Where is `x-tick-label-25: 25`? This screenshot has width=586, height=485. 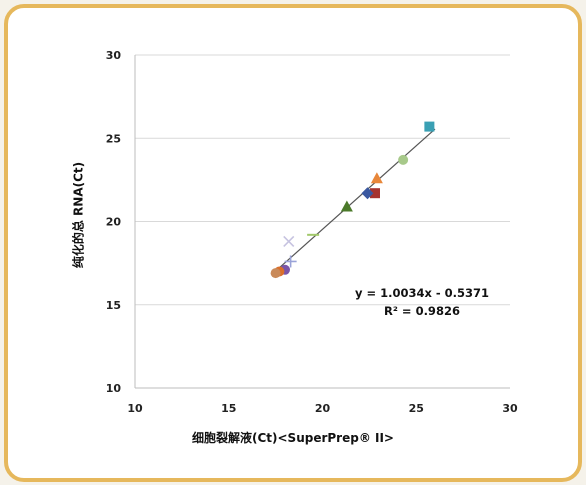 x-tick-label-25: 25 is located at coordinates (416, 408).